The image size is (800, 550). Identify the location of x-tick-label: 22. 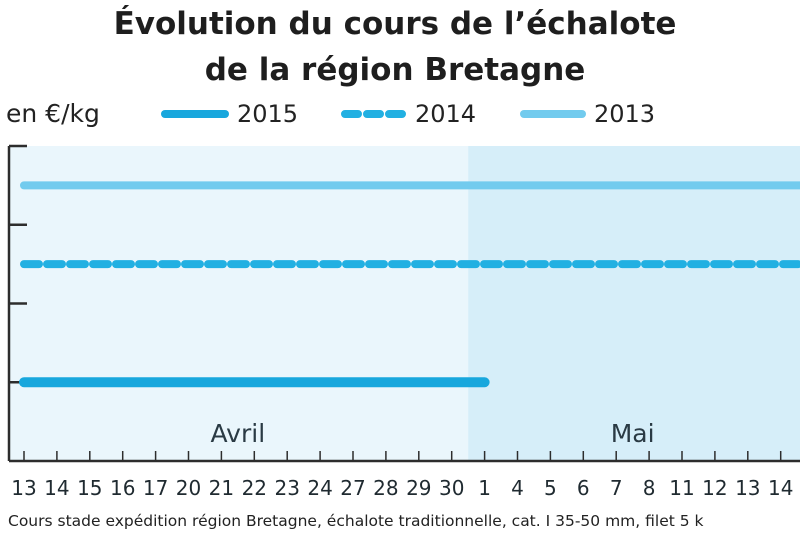
(254, 488).